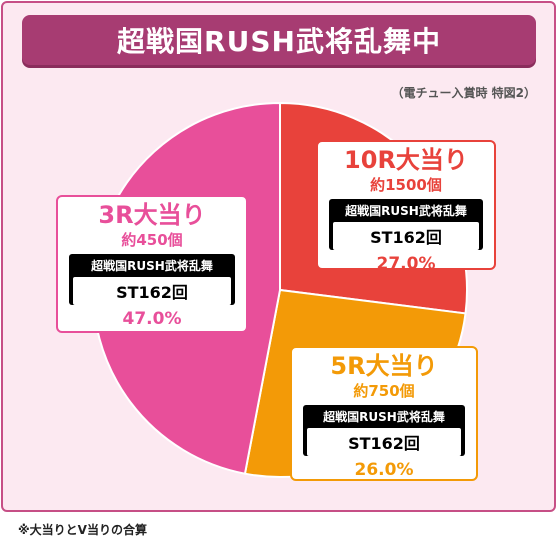 This screenshot has width=560, height=543. I want to click on label-3r-mode-text: 超戦国RUSH武将乱舞, so click(152, 266).